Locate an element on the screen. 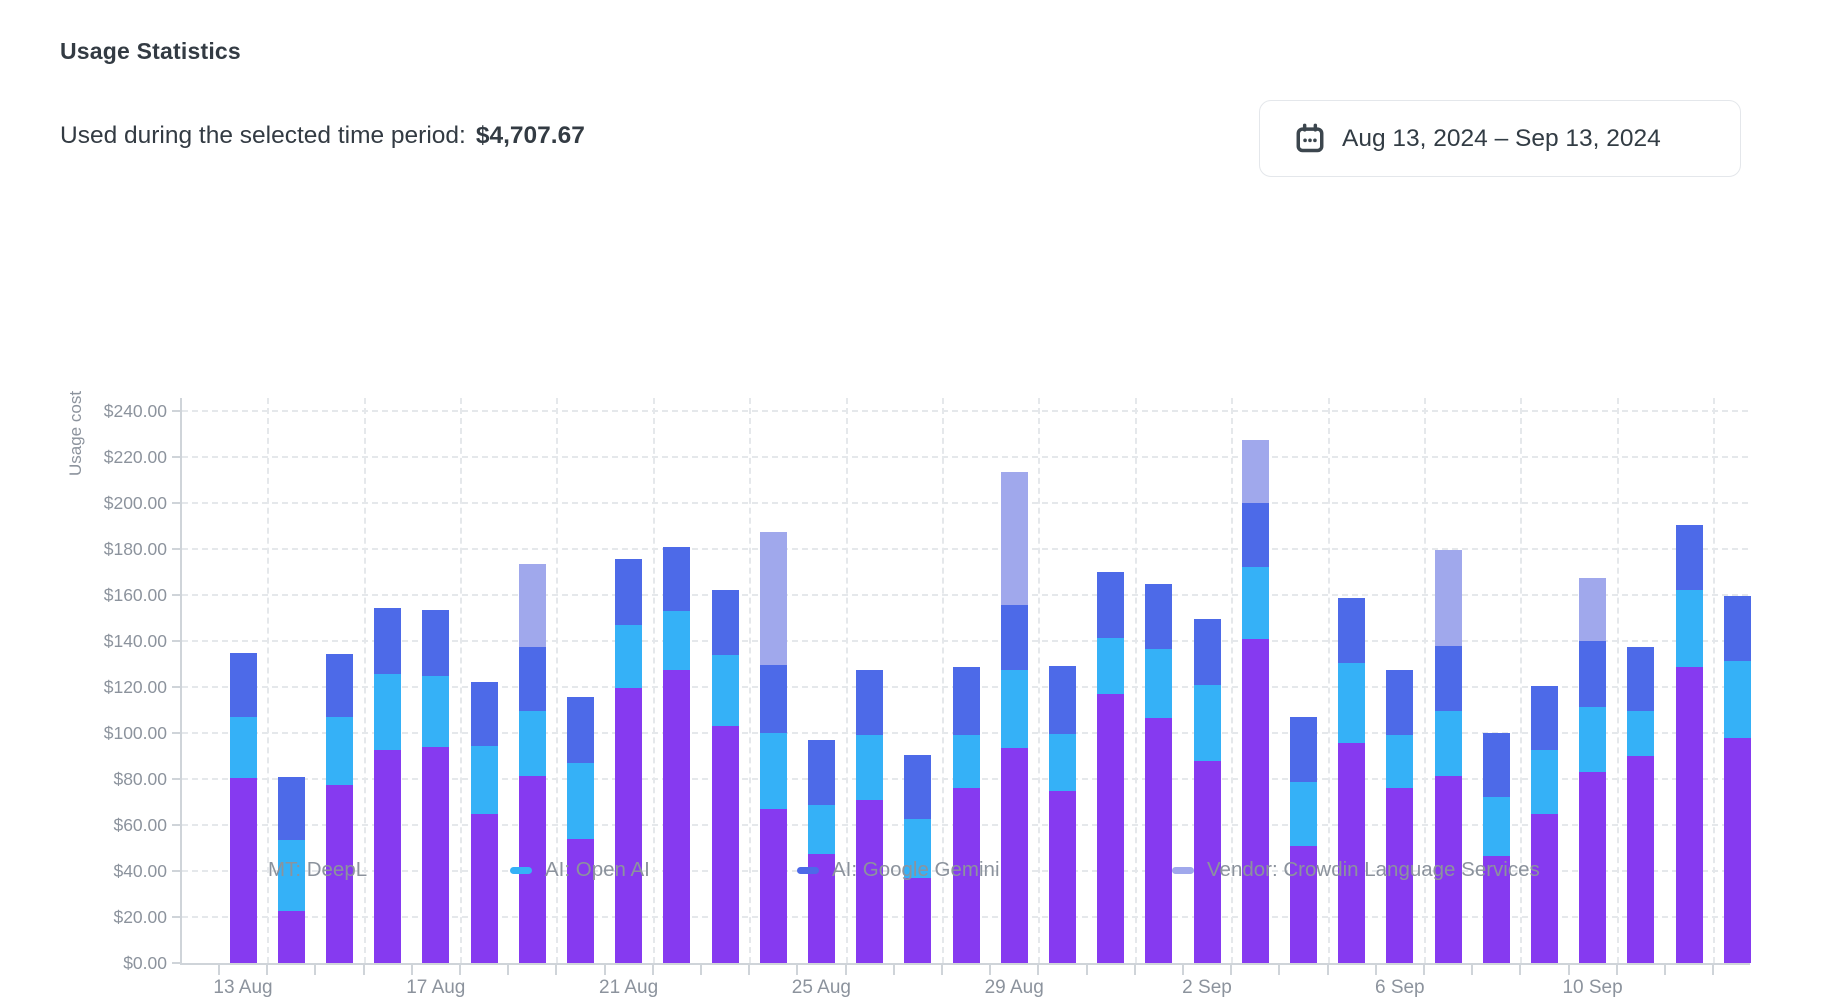  legend-item: Vendor: Crowdin Language Services is located at coordinates (1356, 870).